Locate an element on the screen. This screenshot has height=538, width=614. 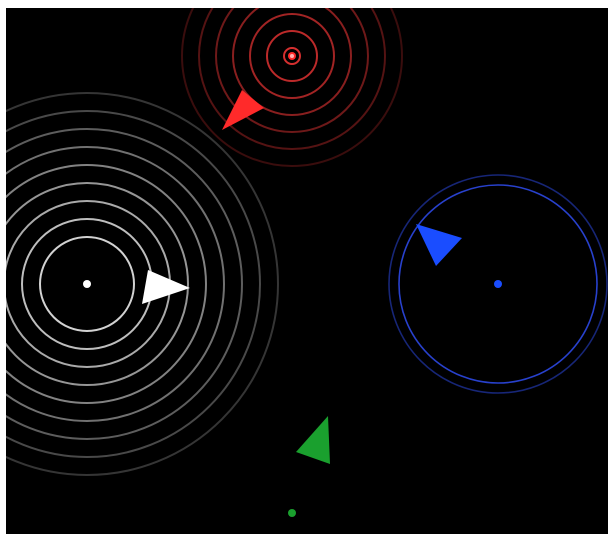
pulse-emitter-red-core is located at coordinates (292, 56).